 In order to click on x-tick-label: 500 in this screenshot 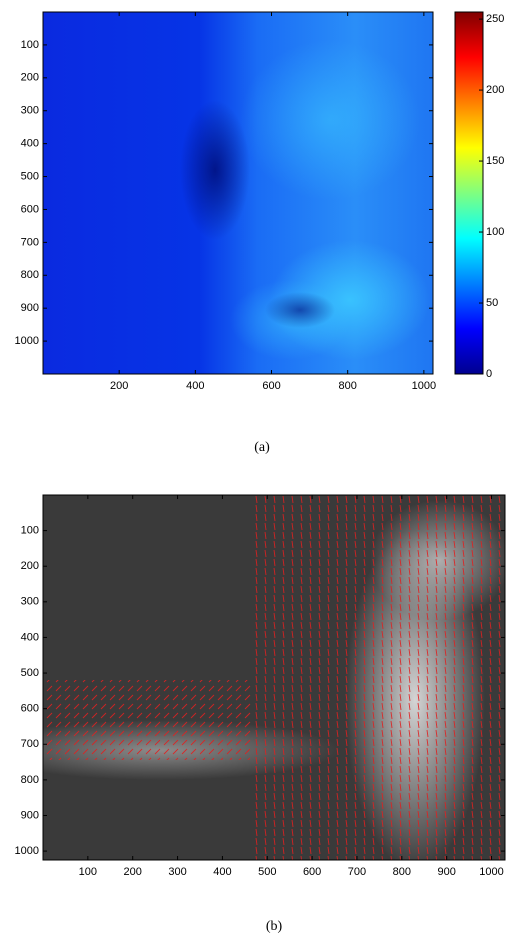, I will do `click(267, 872)`.